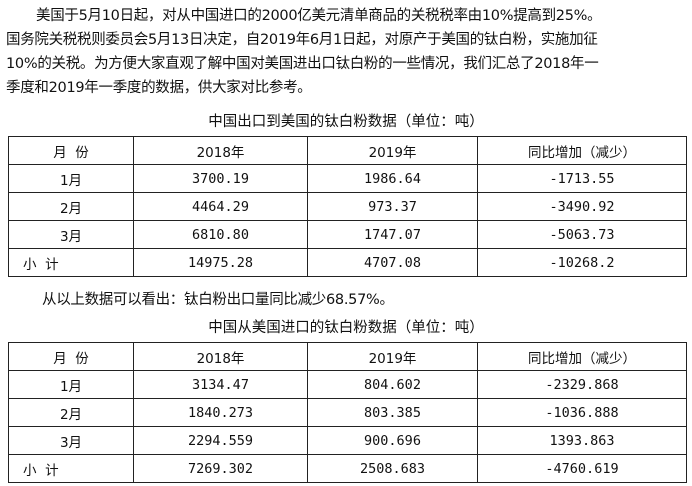 The height and width of the screenshot is (486, 692). I want to click on table-row: 2月 1840.273 803.385 -1036.888, so click(347, 412).